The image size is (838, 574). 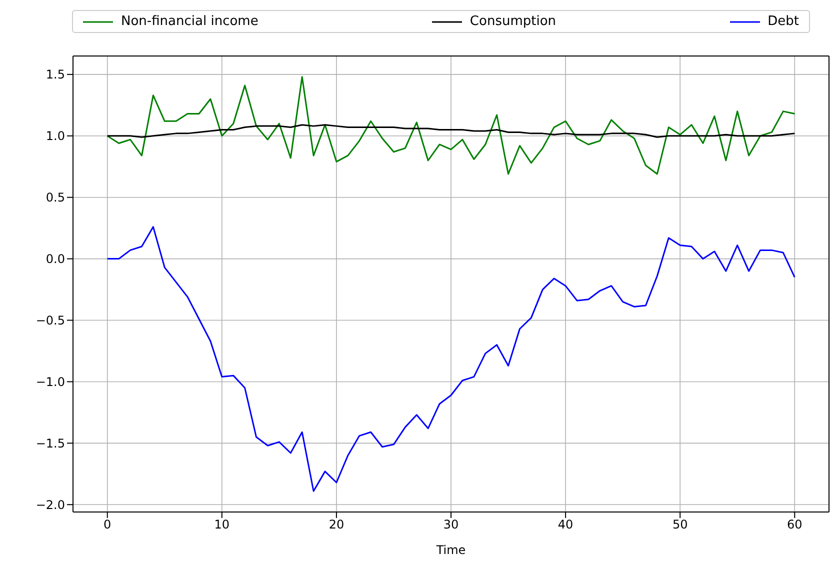 What do you see at coordinates (783, 21) in the screenshot?
I see `legend-label: Debt` at bounding box center [783, 21].